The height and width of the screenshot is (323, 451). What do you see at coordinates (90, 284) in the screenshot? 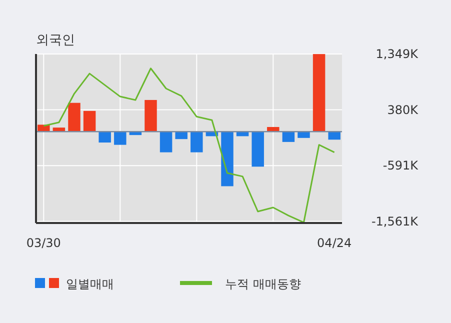
I see `legend-label: 일별매매` at bounding box center [90, 284].